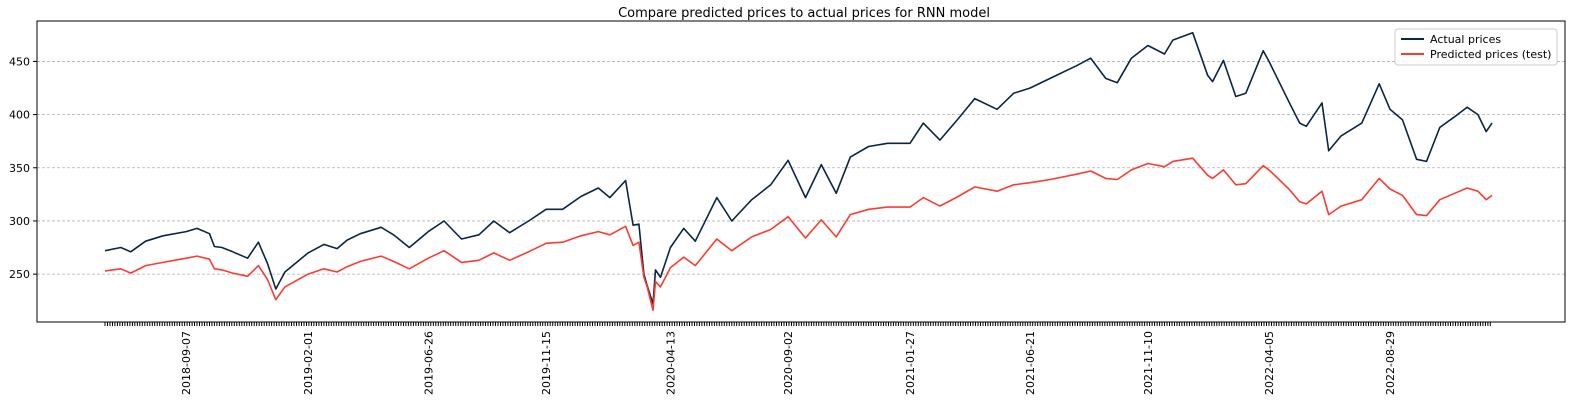 This screenshot has width=1594, height=407. I want to click on legend-entry: Predicted prices (test), so click(1490, 54).